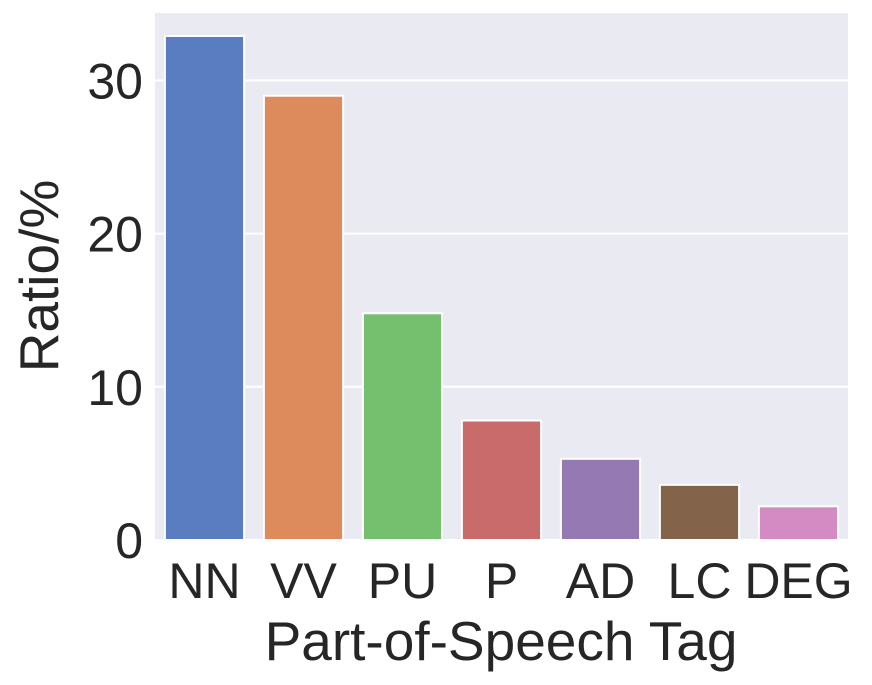 This screenshot has height=685, width=872. I want to click on x-tick-labels: NN VV PU P AD LC DEG, so click(510, 581).